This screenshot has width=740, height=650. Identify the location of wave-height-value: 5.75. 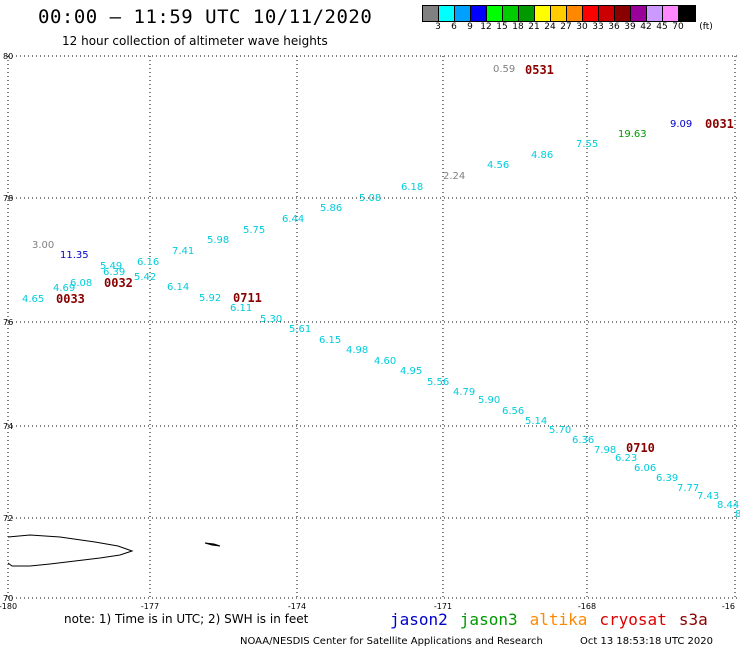
(254, 230).